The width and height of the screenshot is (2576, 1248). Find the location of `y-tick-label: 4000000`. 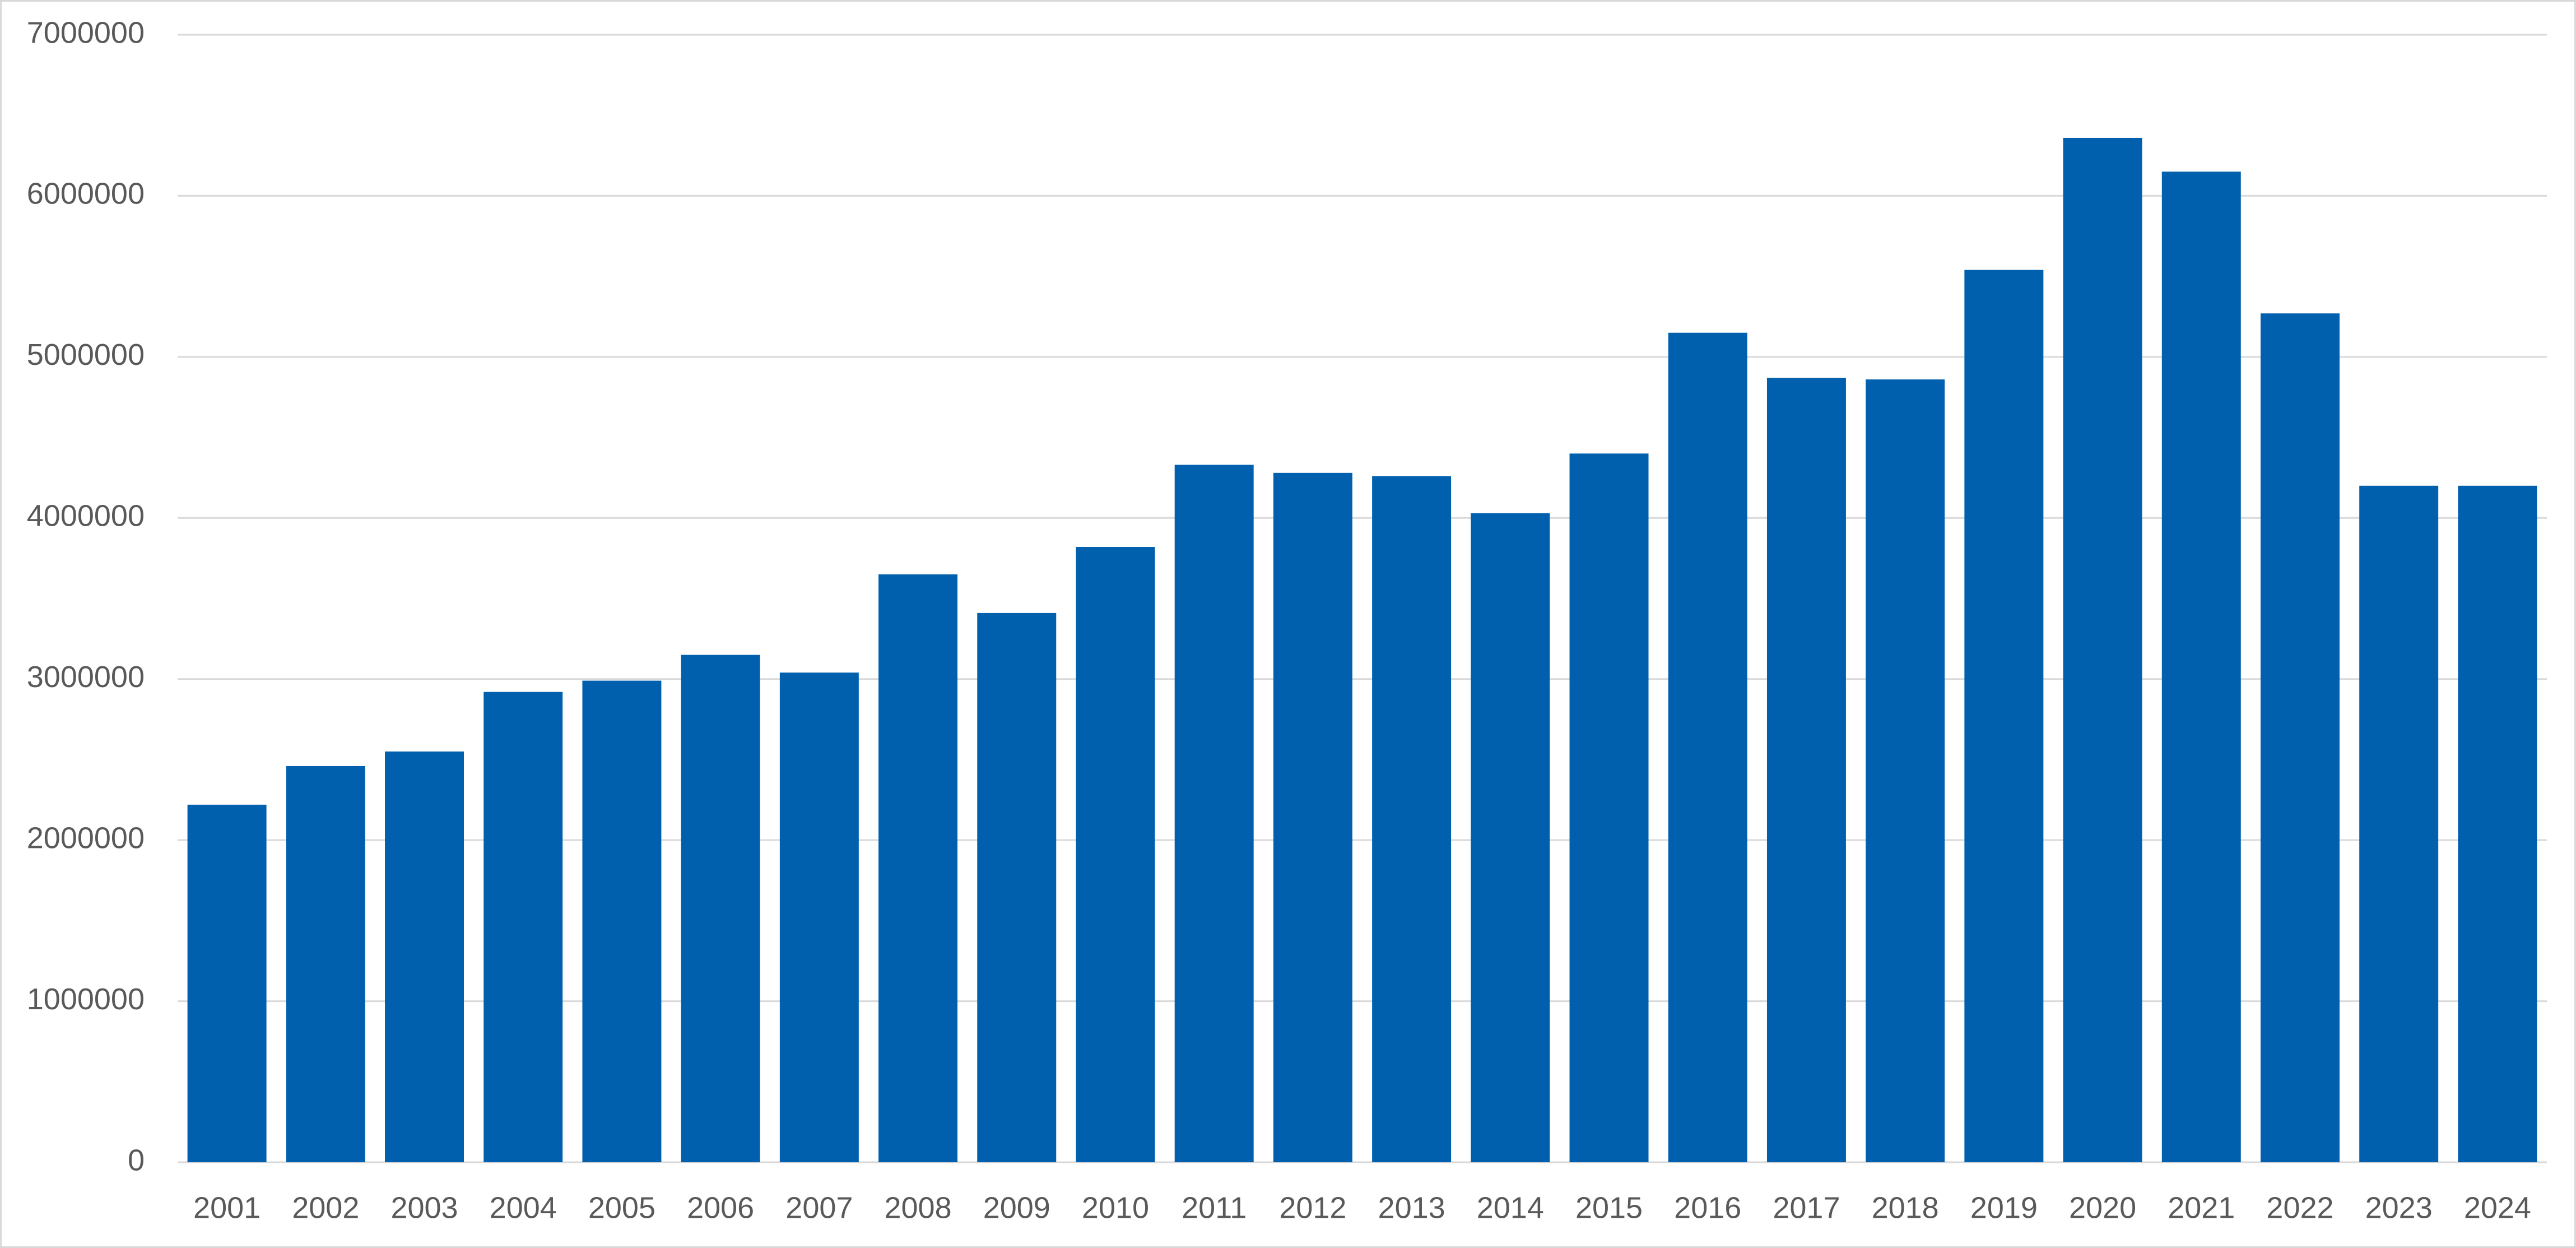

y-tick-label: 4000000 is located at coordinates (86, 516).